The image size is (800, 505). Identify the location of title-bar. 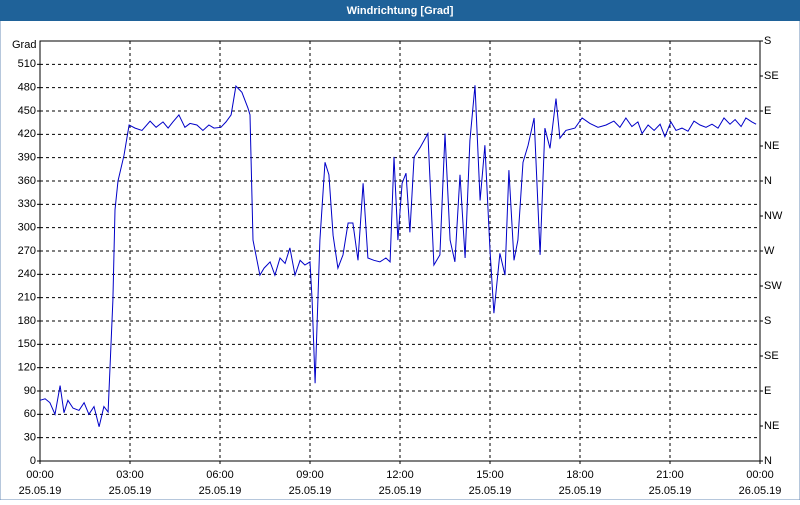
(400, 10).